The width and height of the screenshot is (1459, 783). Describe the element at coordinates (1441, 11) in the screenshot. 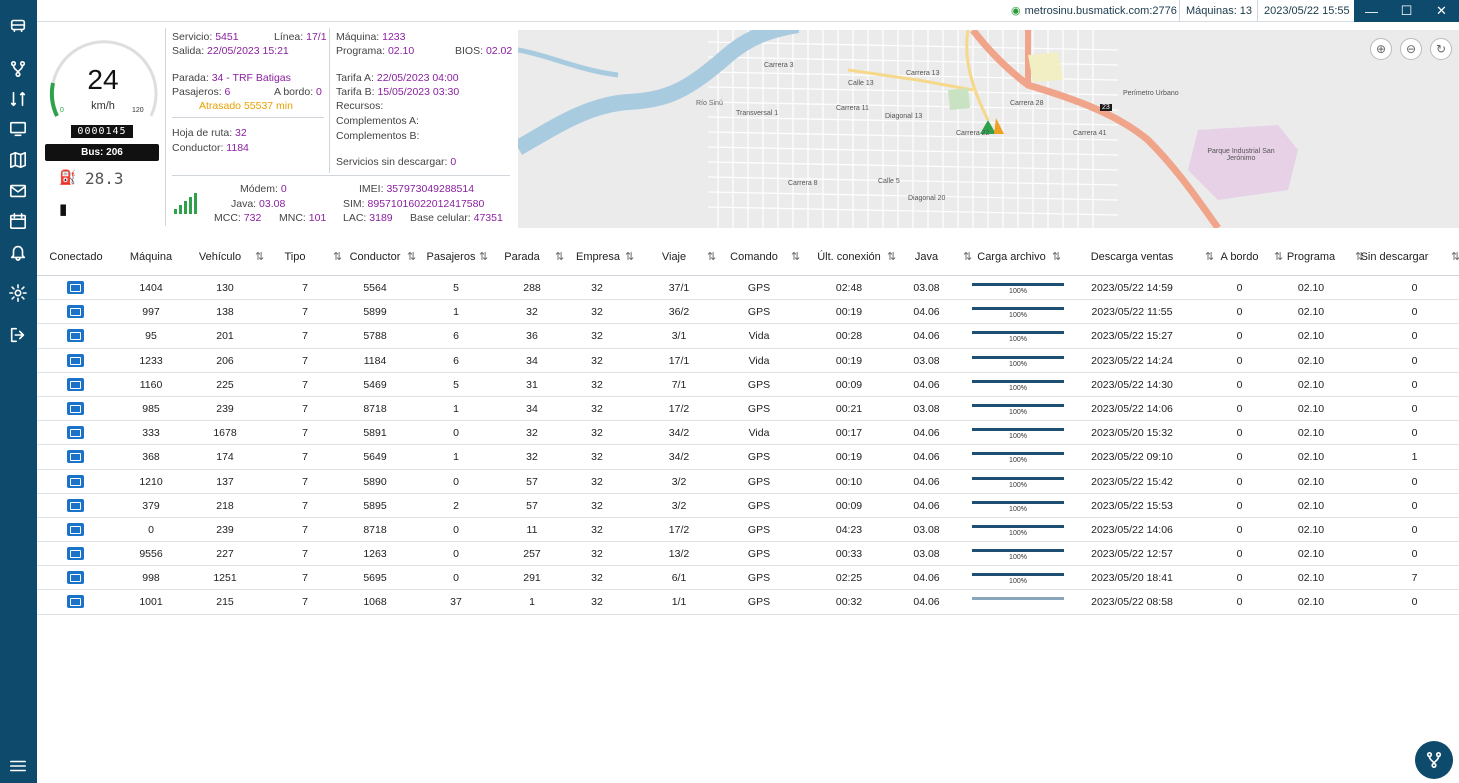

I see `close-button: ✕` at that location.